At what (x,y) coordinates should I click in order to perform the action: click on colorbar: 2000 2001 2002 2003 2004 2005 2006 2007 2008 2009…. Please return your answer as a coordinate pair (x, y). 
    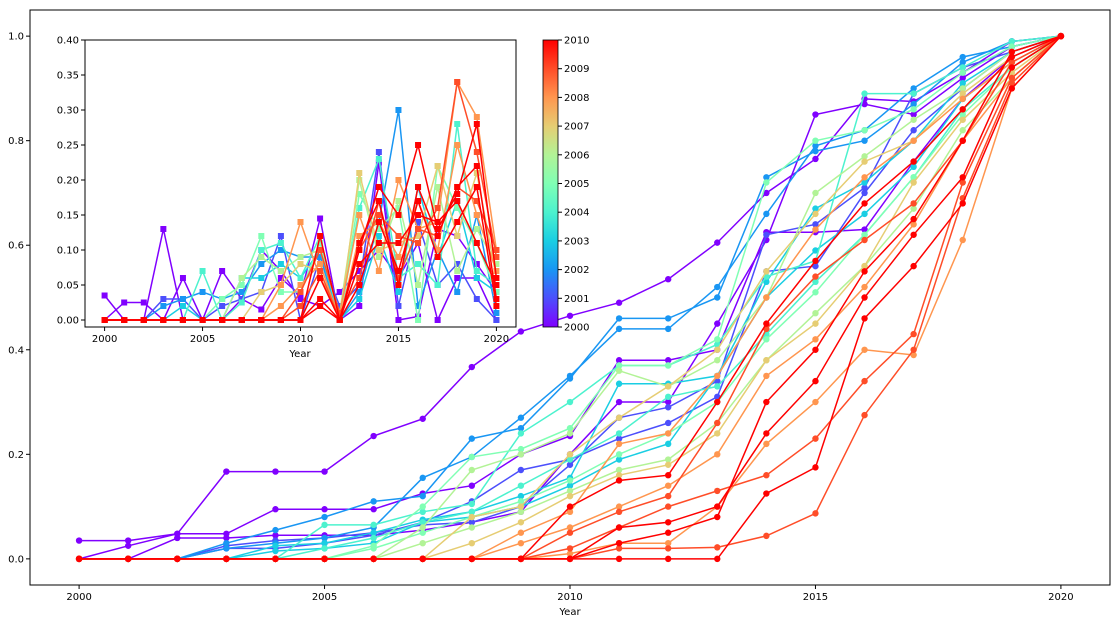
    Looking at the image, I should click on (565, 185).